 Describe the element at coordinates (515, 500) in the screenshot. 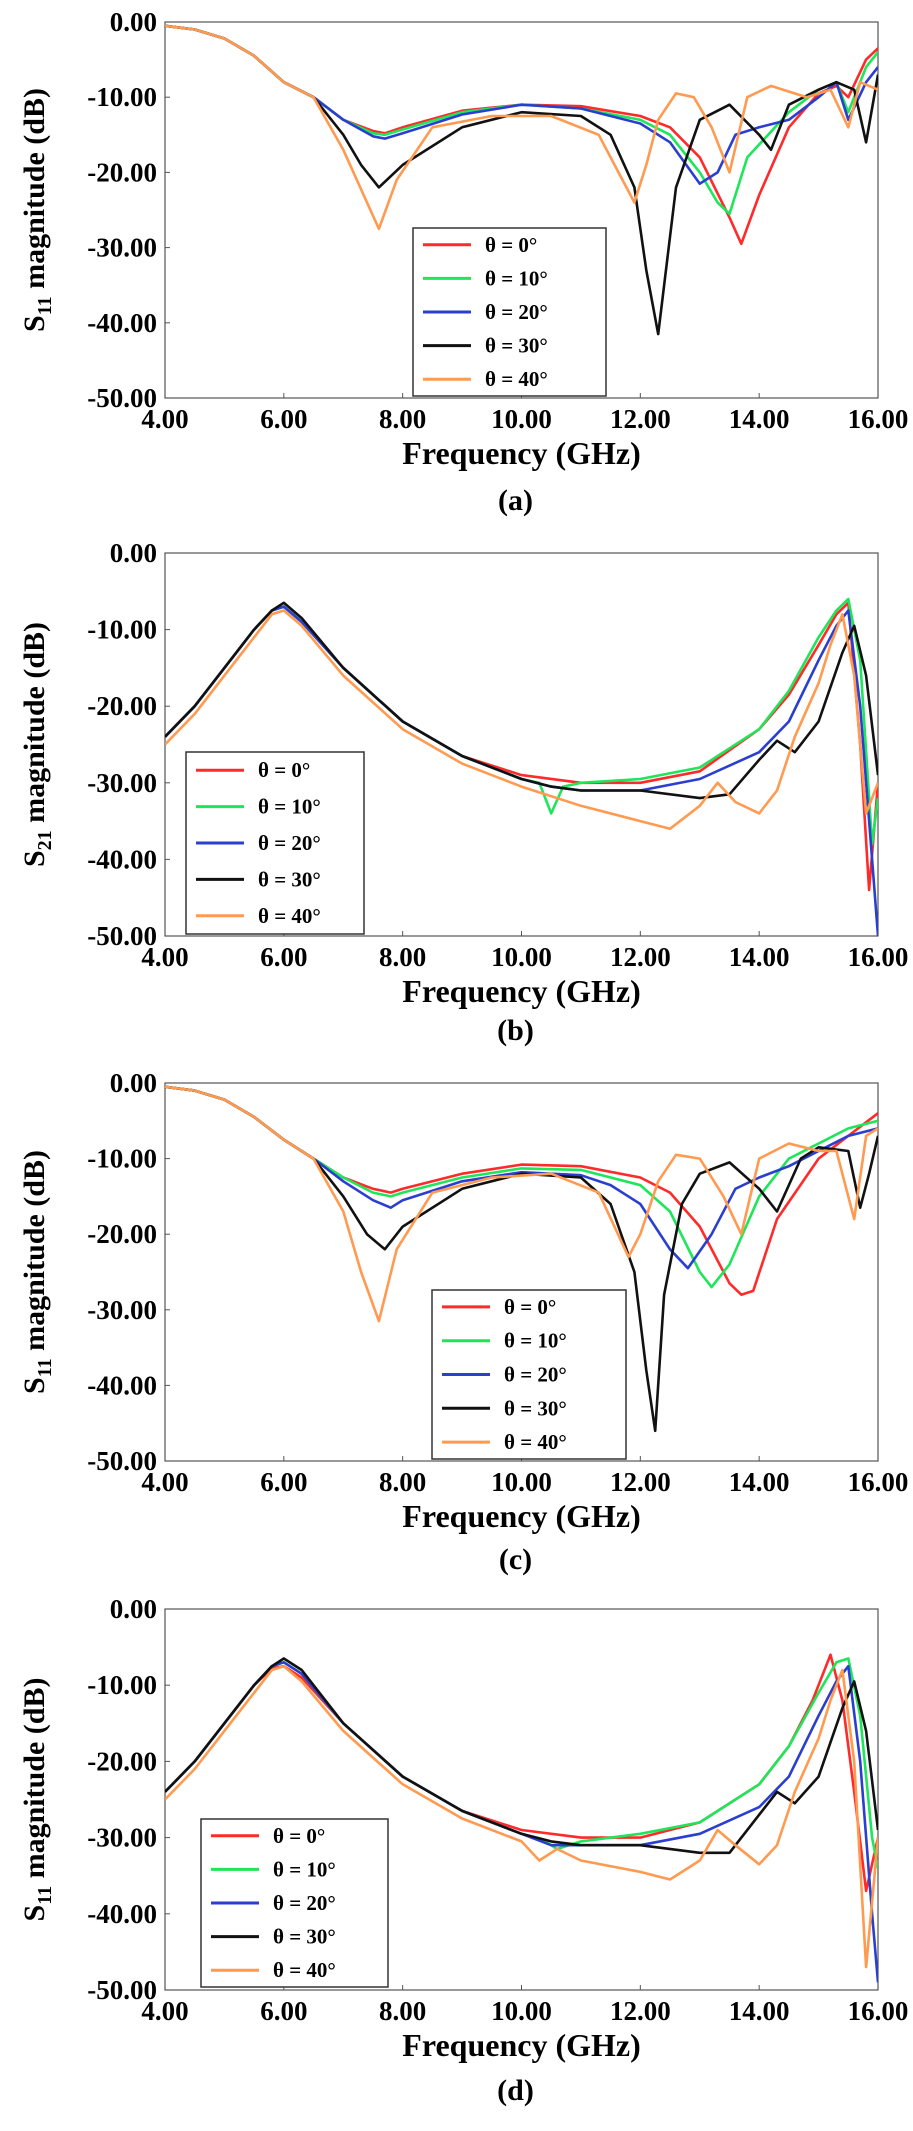

I see `panel-caption: (a)` at that location.